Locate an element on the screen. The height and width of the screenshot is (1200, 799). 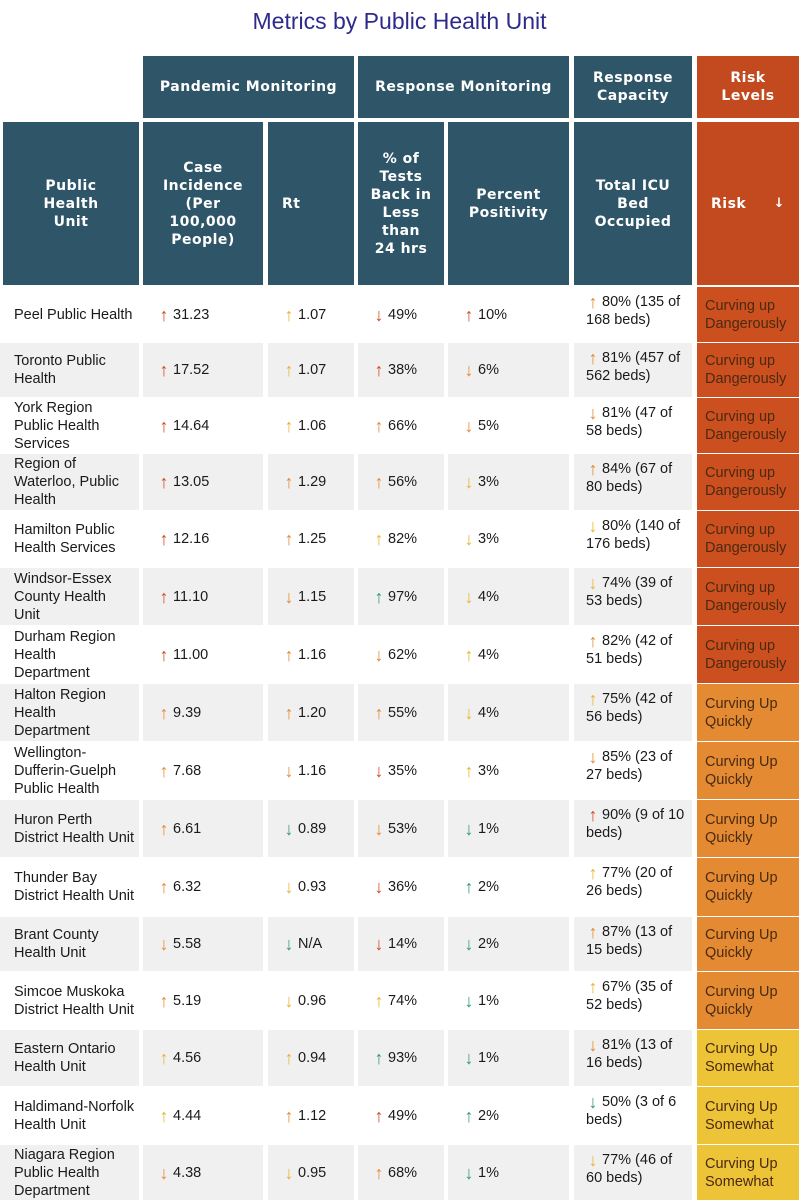
tests-value: 49% is located at coordinates (403, 1115).